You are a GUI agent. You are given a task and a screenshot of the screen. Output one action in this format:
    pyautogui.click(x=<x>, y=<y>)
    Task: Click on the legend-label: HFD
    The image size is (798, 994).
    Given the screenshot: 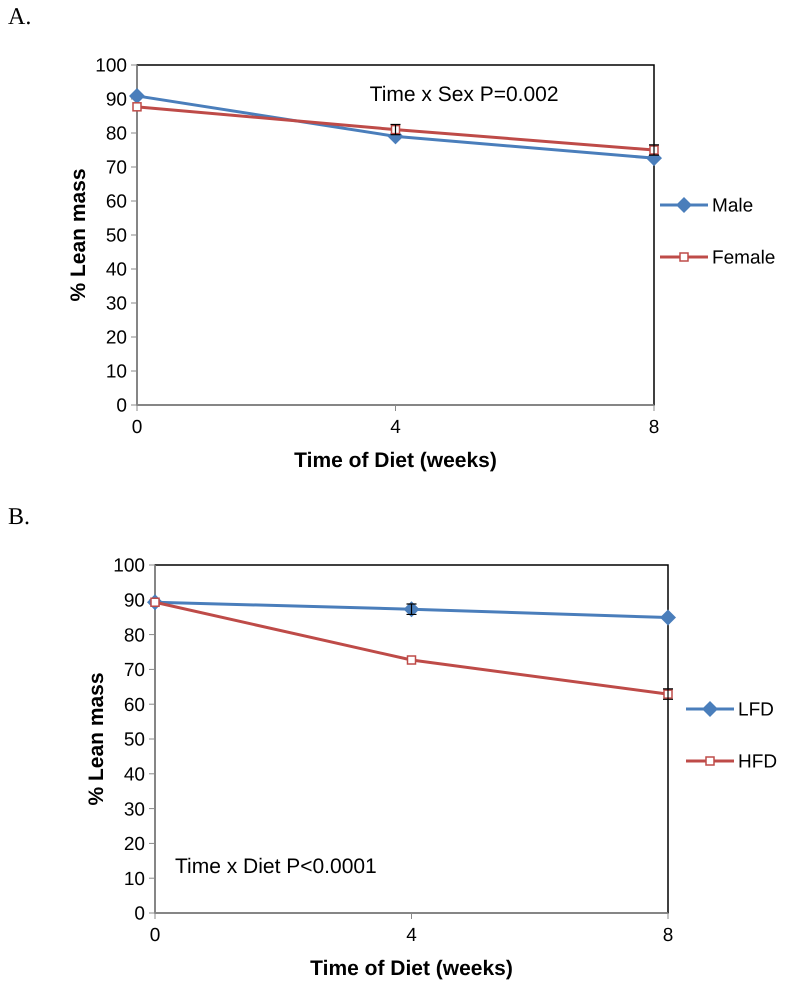 What is the action you would take?
    pyautogui.click(x=758, y=762)
    